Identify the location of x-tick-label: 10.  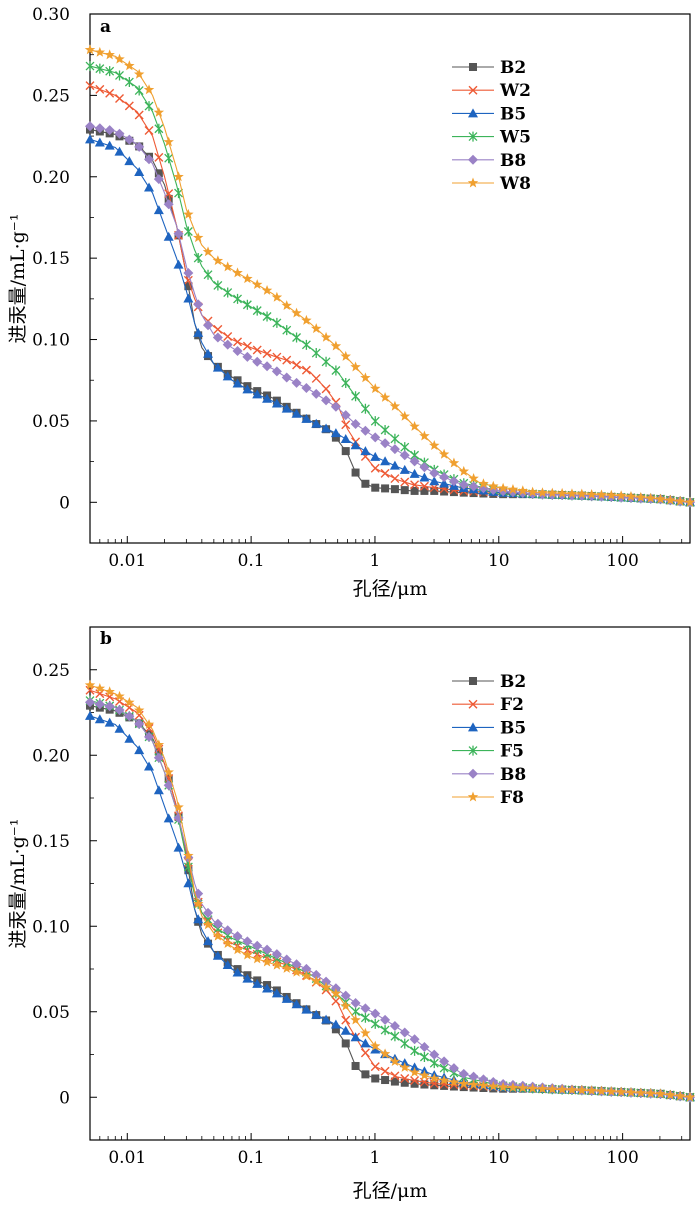
(499, 561).